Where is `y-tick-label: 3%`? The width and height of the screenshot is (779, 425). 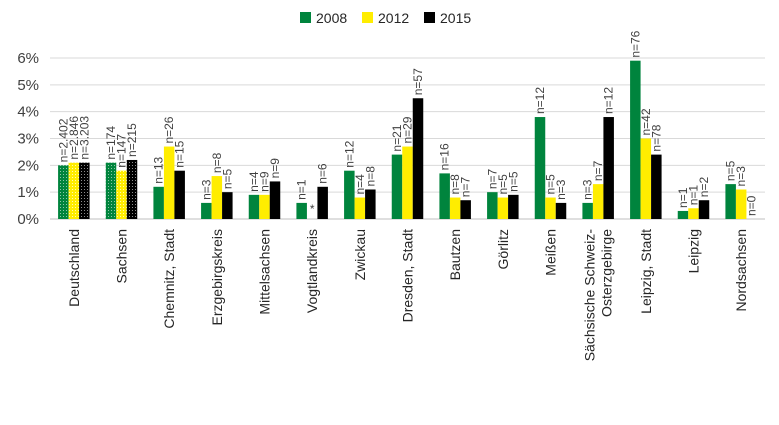 y-tick-label: 3% is located at coordinates (28, 139).